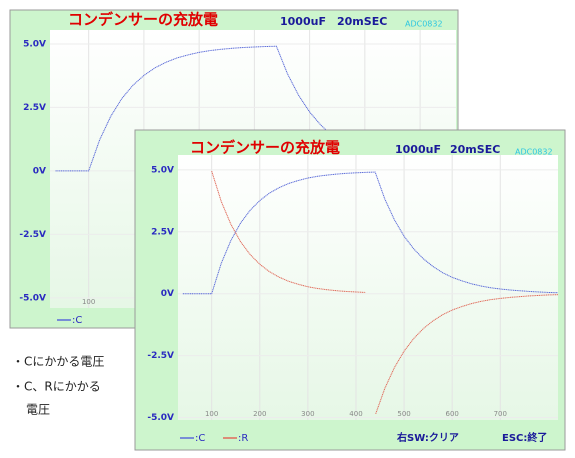 The width and height of the screenshot is (575, 458). Describe the element at coordinates (355, 414) in the screenshot. I see `x-tick-label: 400` at that location.